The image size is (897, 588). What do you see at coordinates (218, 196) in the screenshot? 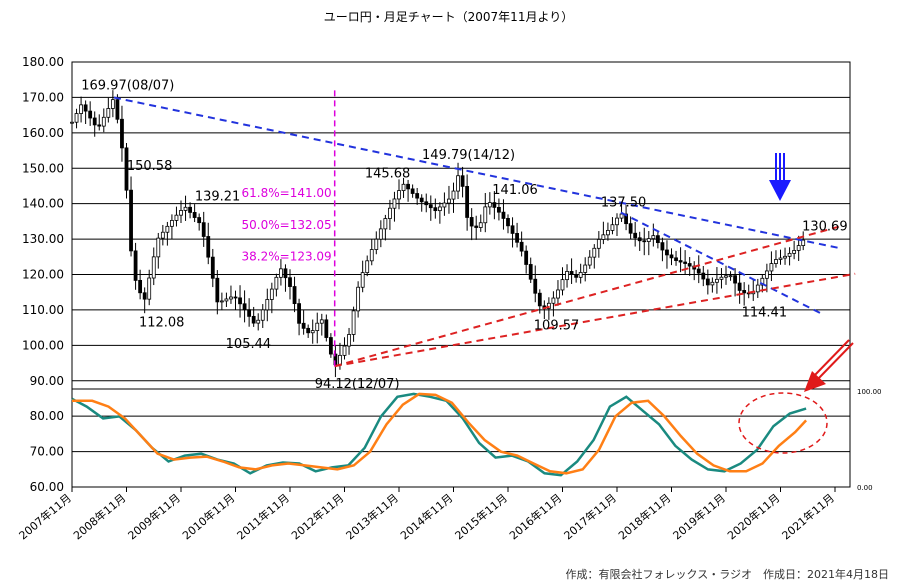
I see `price-annotation: 139.21` at bounding box center [218, 196].